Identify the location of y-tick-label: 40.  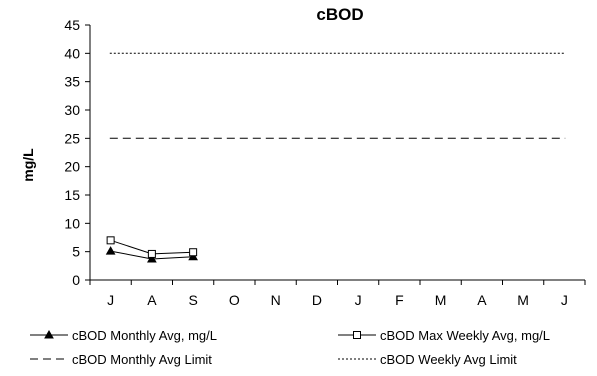
(72, 53).